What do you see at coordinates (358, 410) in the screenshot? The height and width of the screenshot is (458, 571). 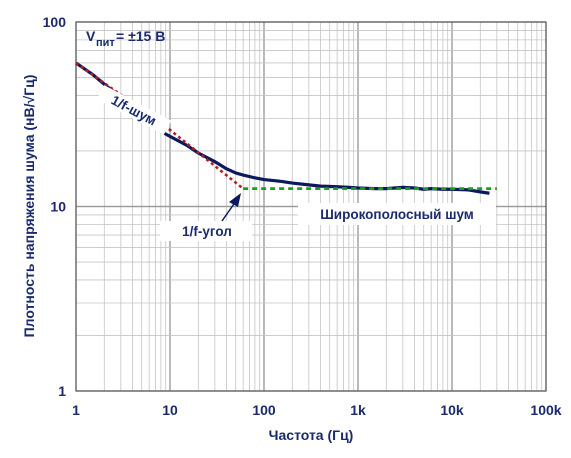 I see `x-tick-label: 1k` at bounding box center [358, 410].